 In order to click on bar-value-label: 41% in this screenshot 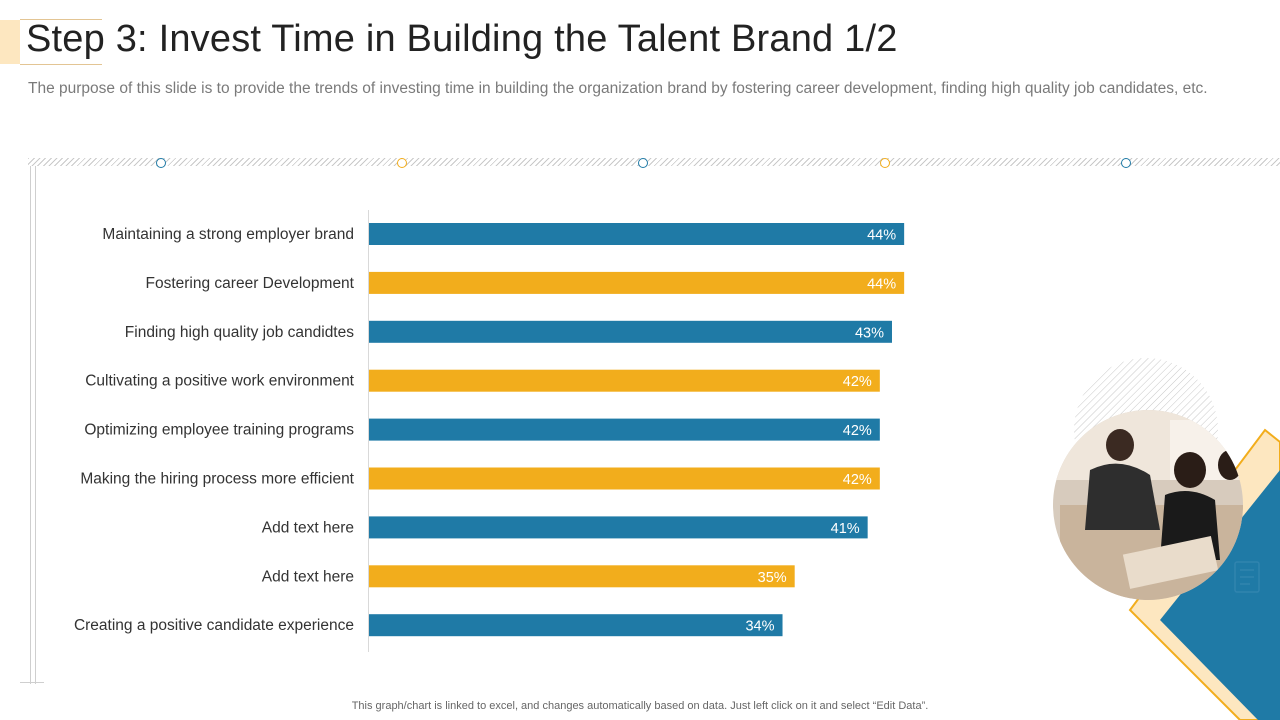, I will do `click(845, 529)`.